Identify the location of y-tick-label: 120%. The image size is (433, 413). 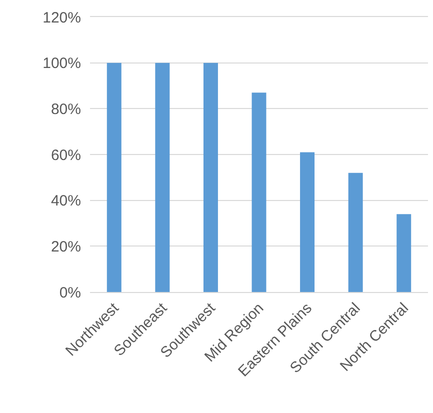
(61, 17).